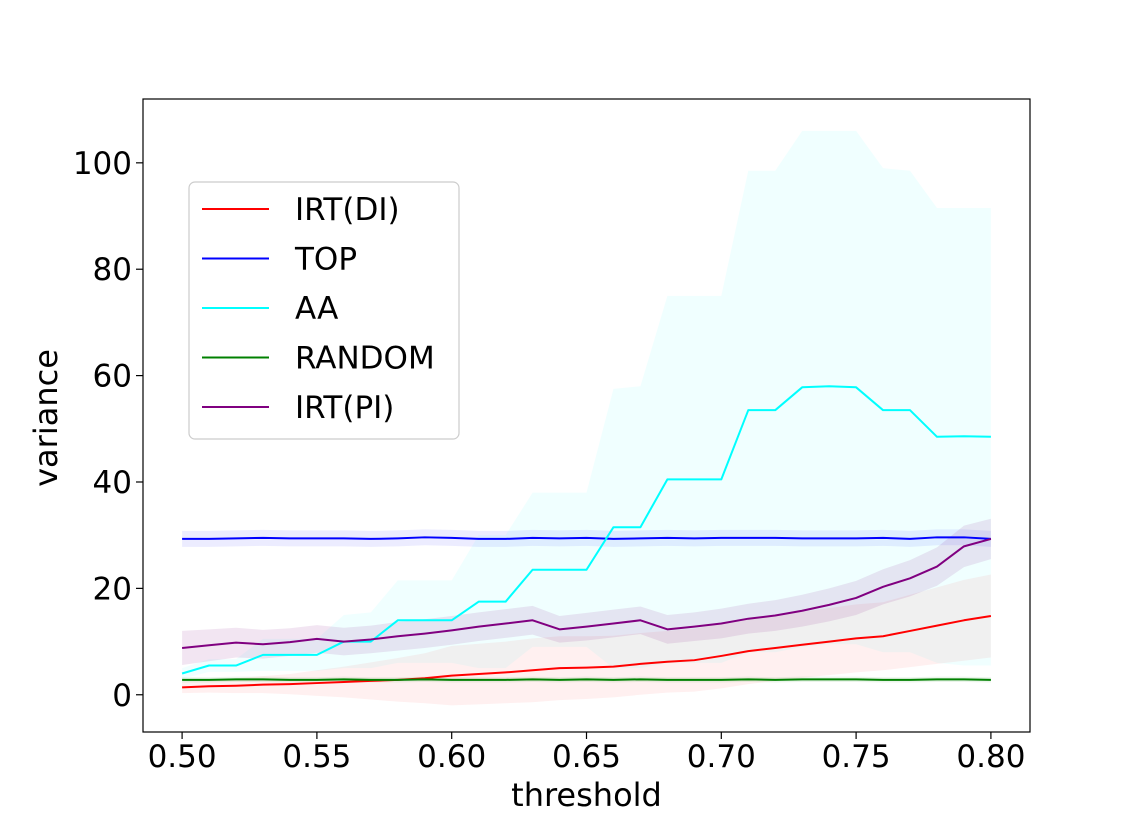  Describe the element at coordinates (586, 757) in the screenshot. I see `x-tick-label: 0.65` at that location.